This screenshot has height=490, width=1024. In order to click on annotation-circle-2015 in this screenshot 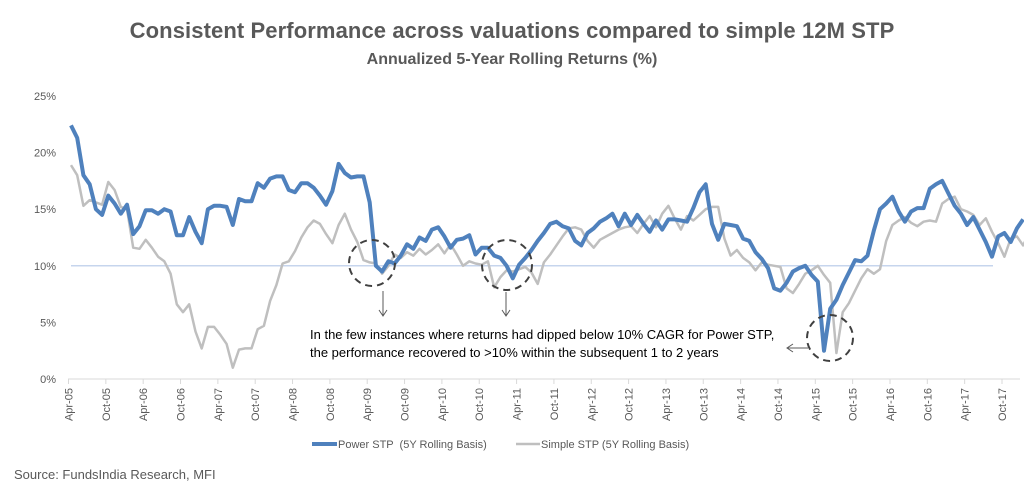, I will do `click(830, 338)`.